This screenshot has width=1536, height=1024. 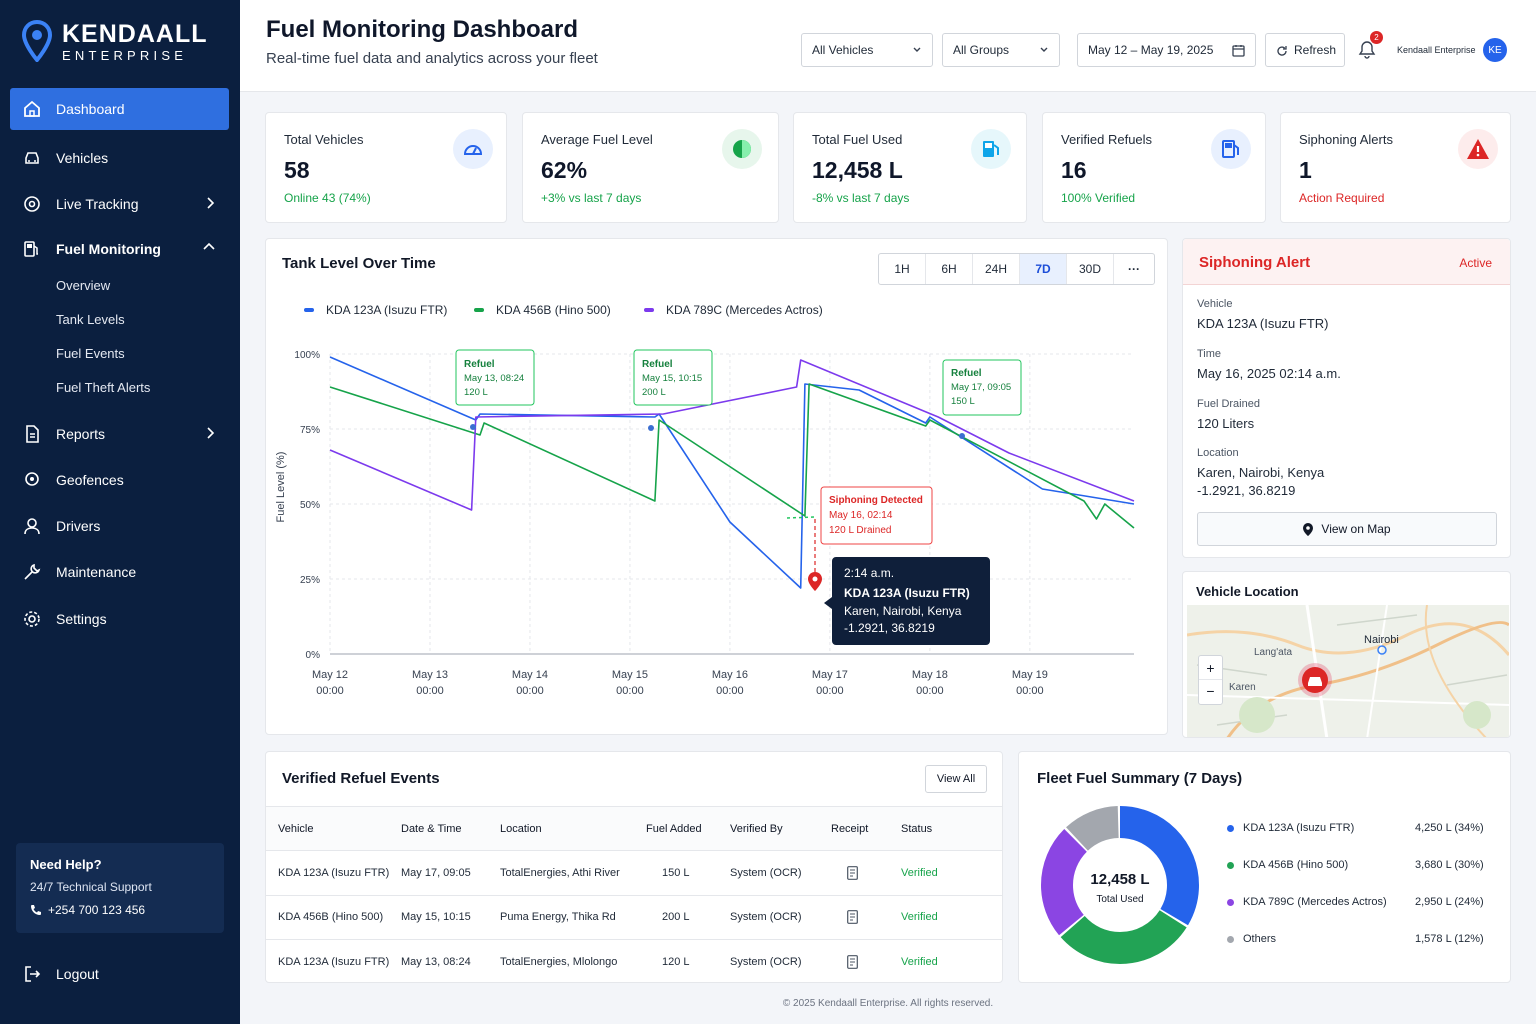 I want to click on map-view: Nairobi Lang'ata Karen, so click(x=1348, y=671).